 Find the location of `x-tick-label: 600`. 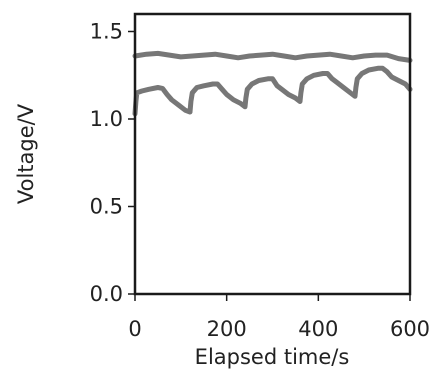

x-tick-label: 600 is located at coordinates (410, 329).